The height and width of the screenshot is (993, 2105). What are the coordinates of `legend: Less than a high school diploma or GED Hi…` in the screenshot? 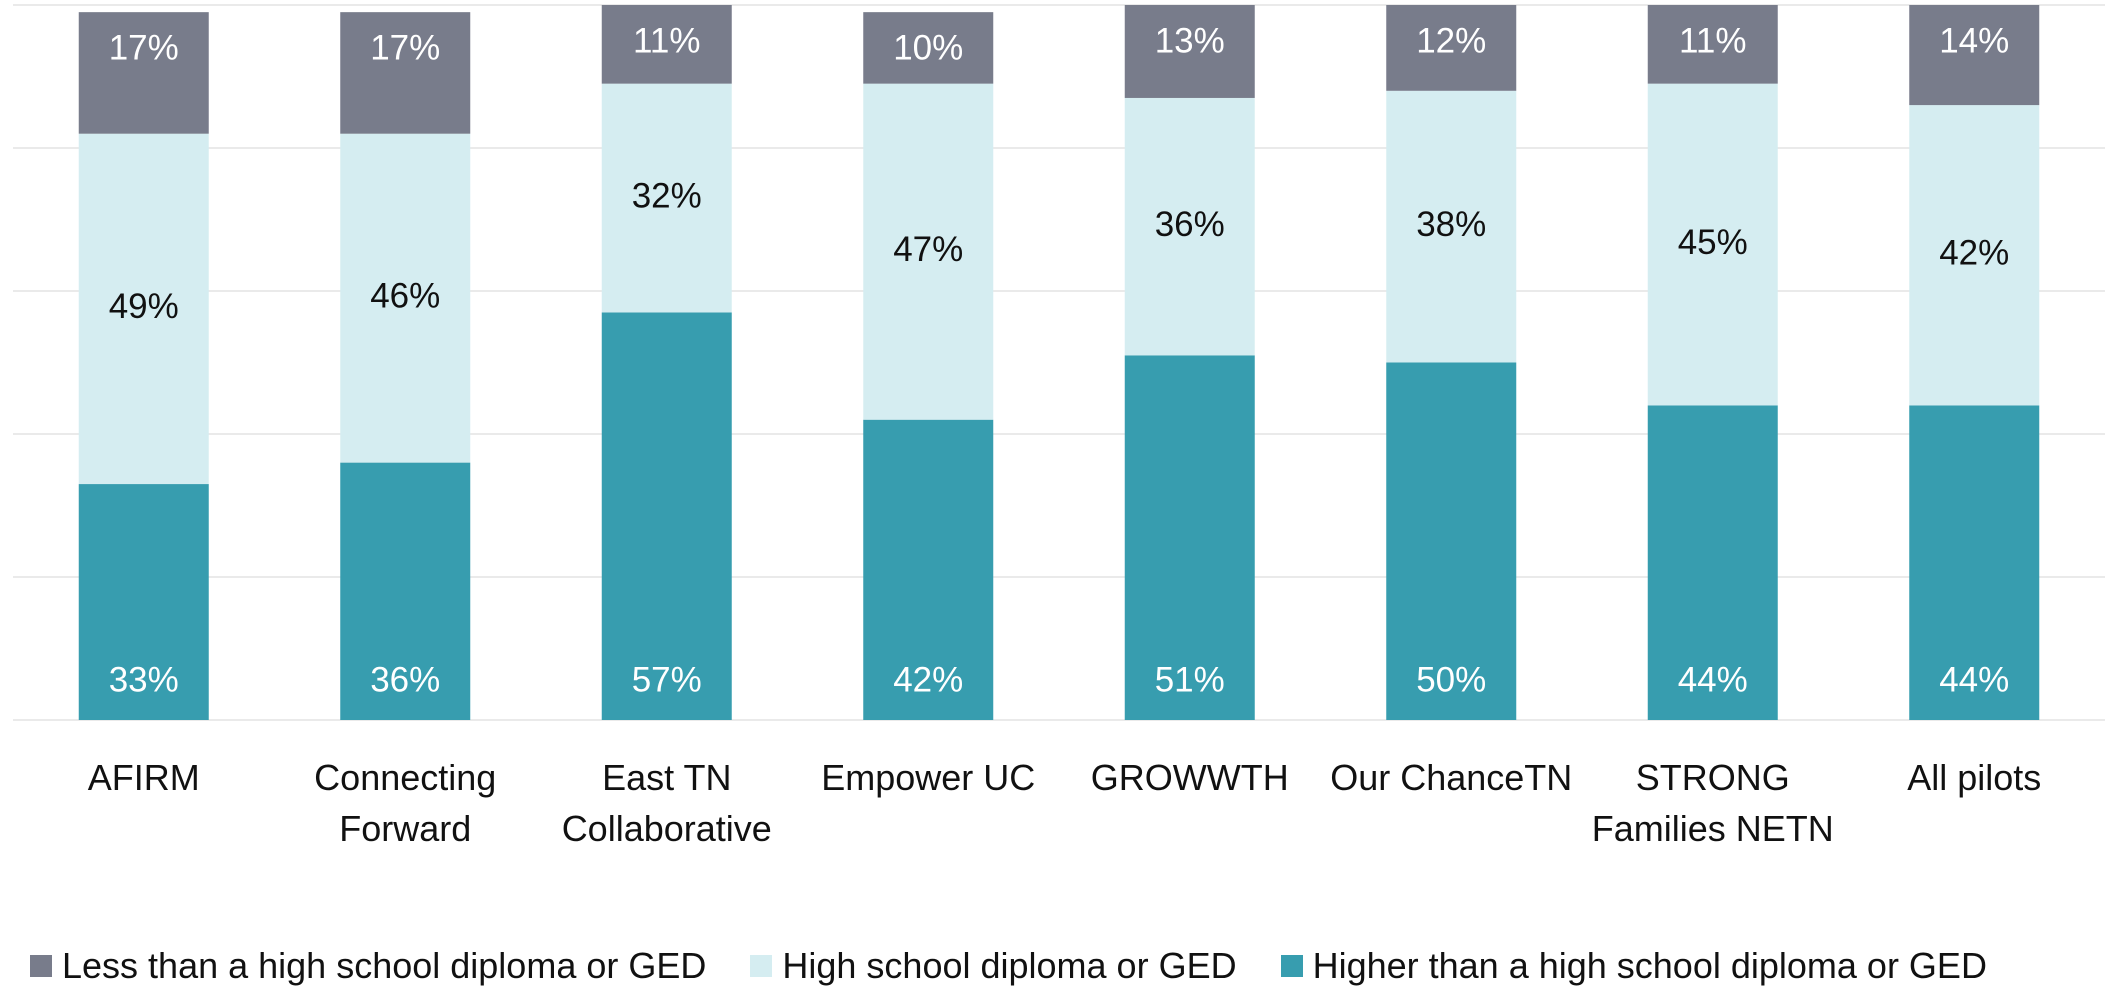 It's located at (1008, 966).